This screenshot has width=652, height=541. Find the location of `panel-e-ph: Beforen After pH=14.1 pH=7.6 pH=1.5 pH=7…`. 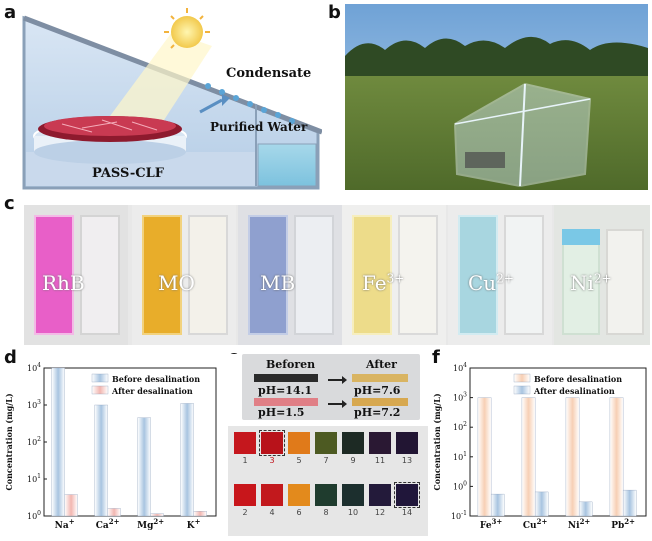

panel-e-ph: Beforen After pH=14.1 pH=7.6 pH=1.5 pH=7… is located at coordinates (328, 446).